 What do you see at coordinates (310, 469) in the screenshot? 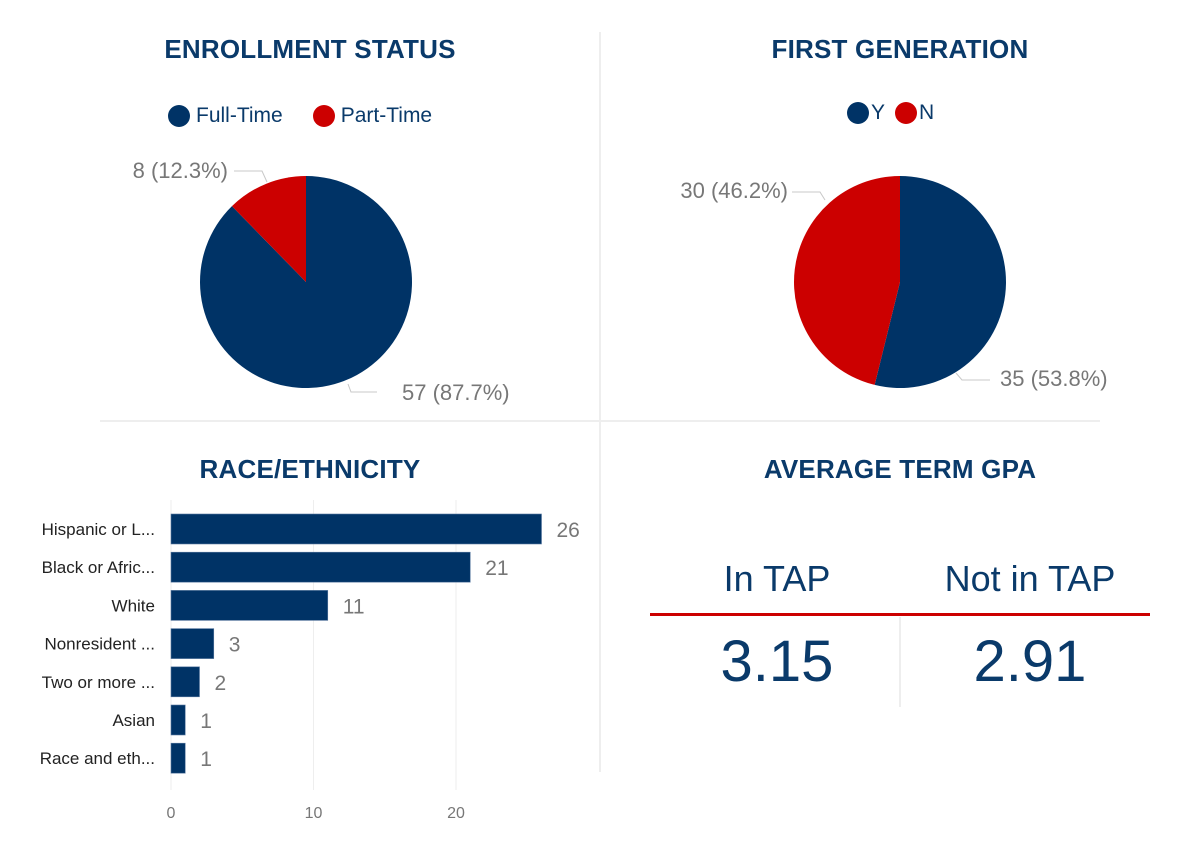
I see `race-ethnicity-title: RACE/ETHNICITY` at bounding box center [310, 469].